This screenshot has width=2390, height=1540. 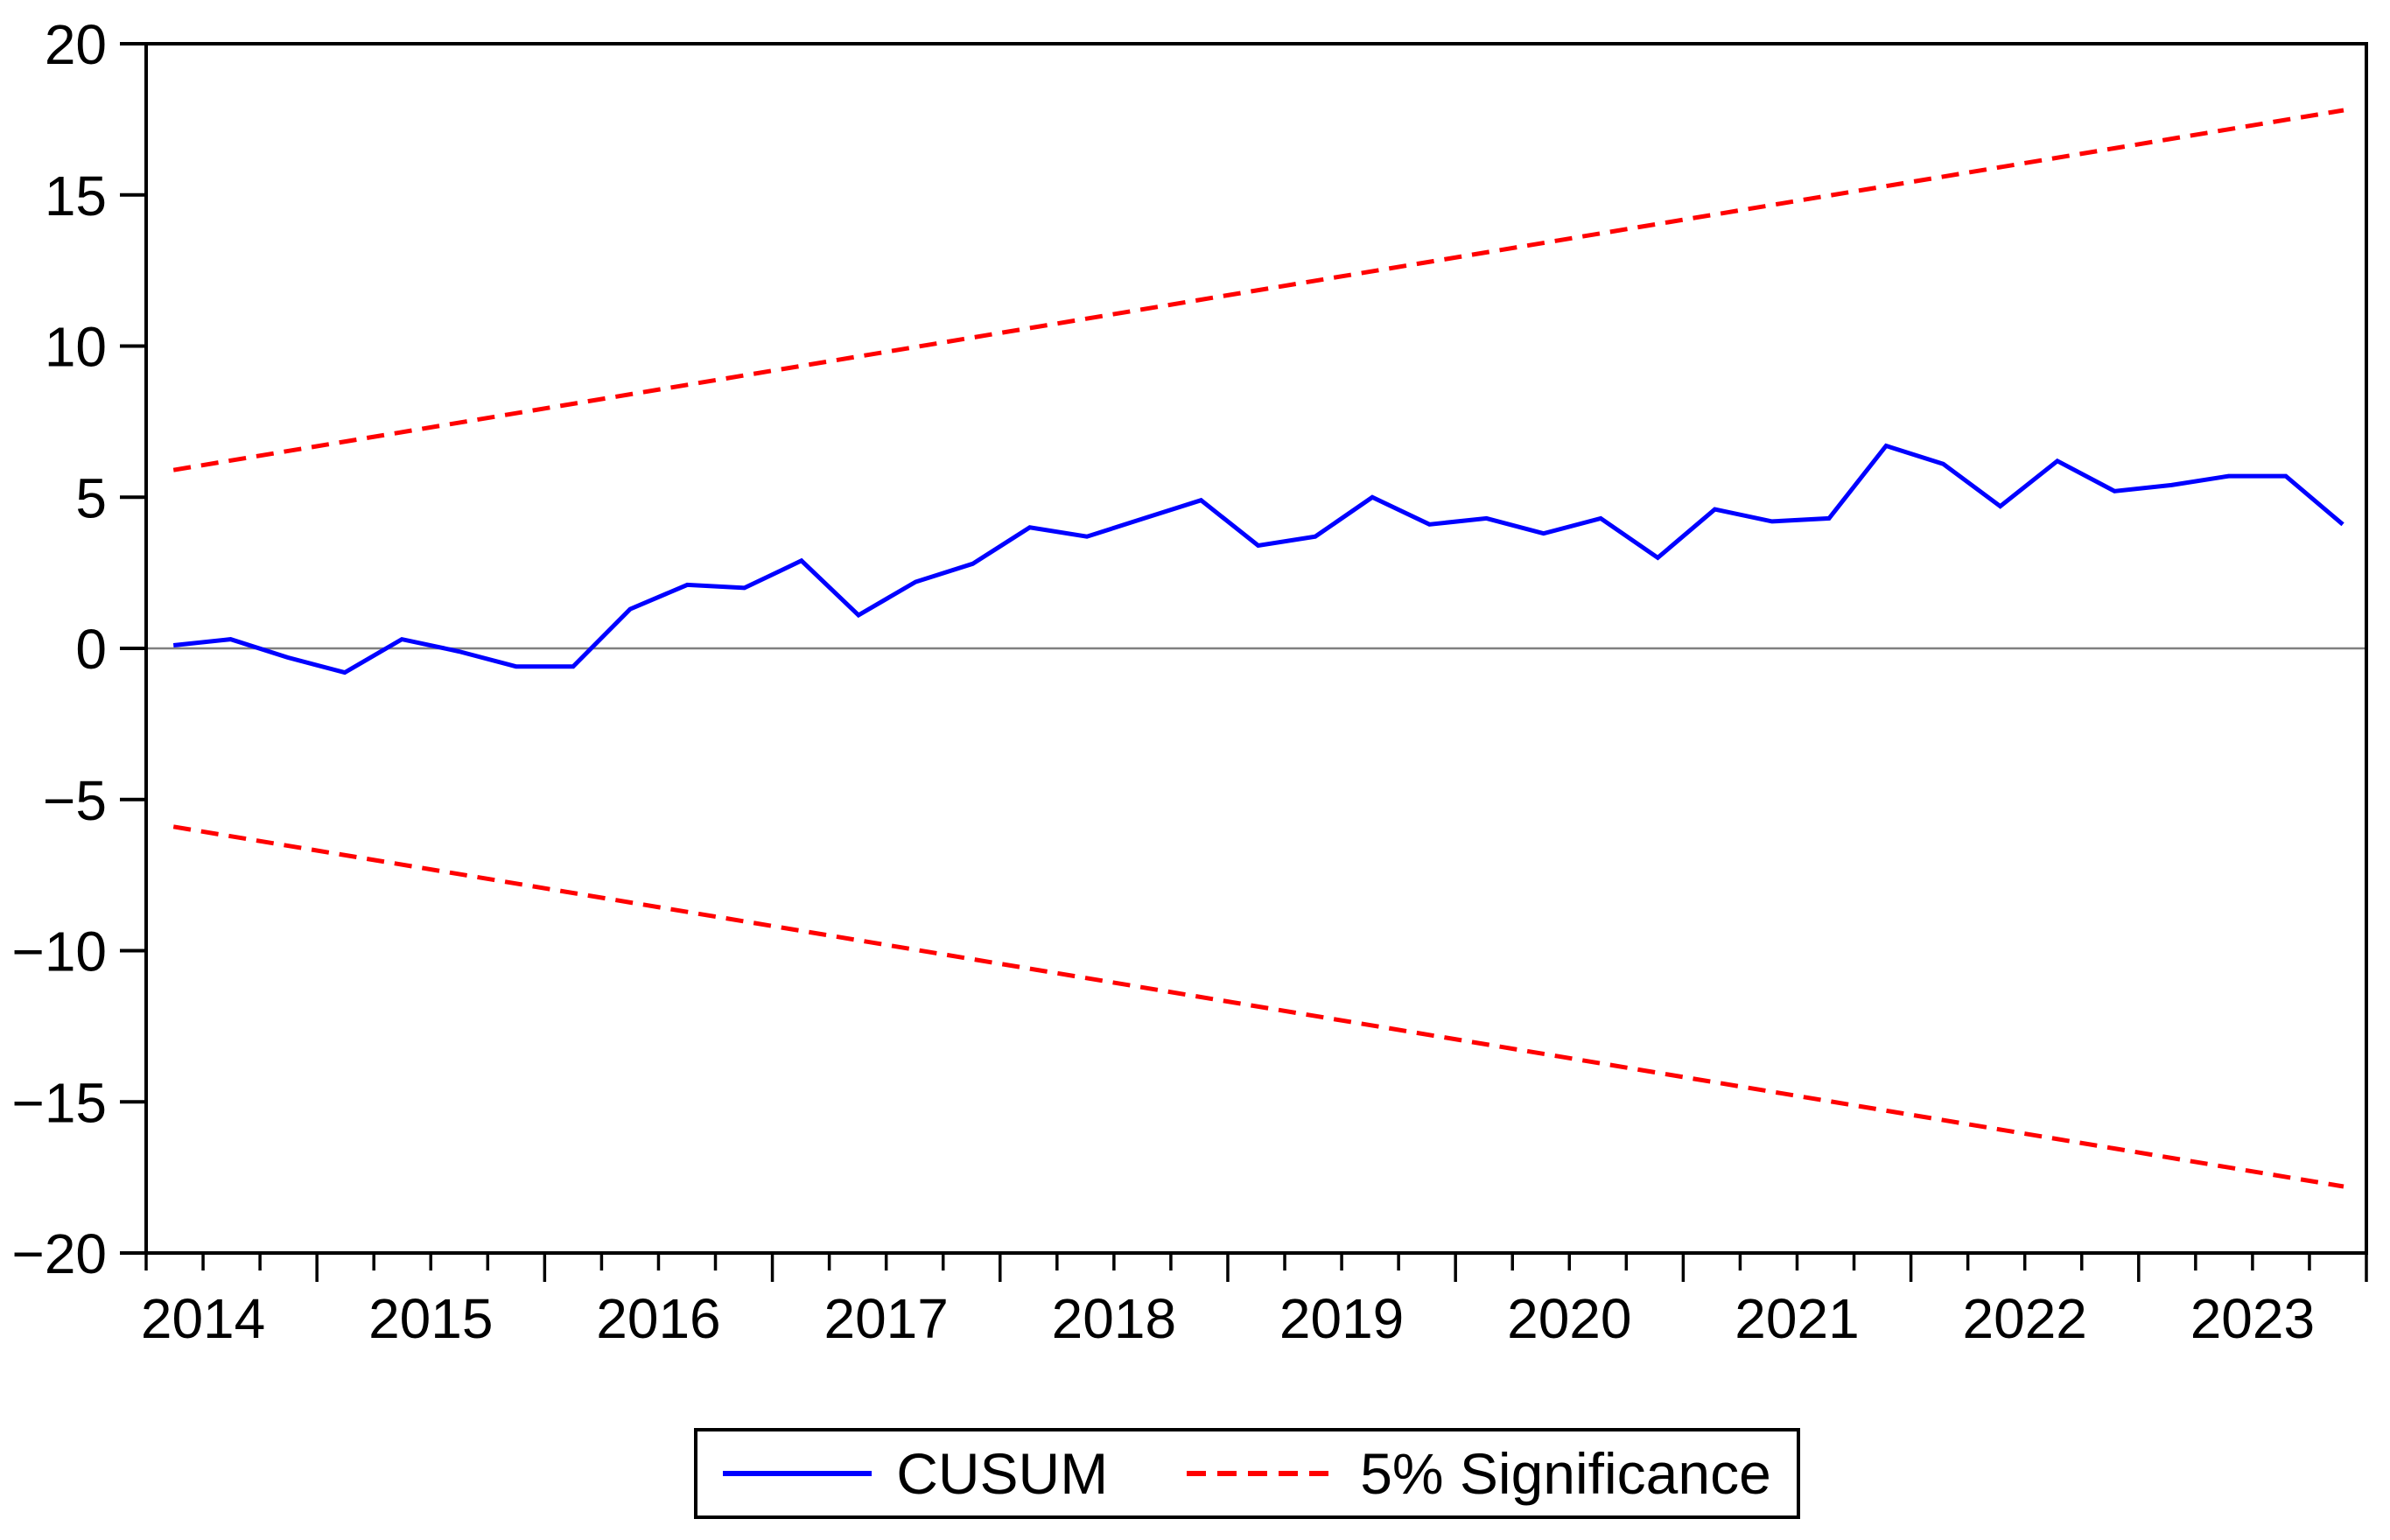 What do you see at coordinates (76, 347) in the screenshot?
I see `y-axis-tick-label: 10` at bounding box center [76, 347].